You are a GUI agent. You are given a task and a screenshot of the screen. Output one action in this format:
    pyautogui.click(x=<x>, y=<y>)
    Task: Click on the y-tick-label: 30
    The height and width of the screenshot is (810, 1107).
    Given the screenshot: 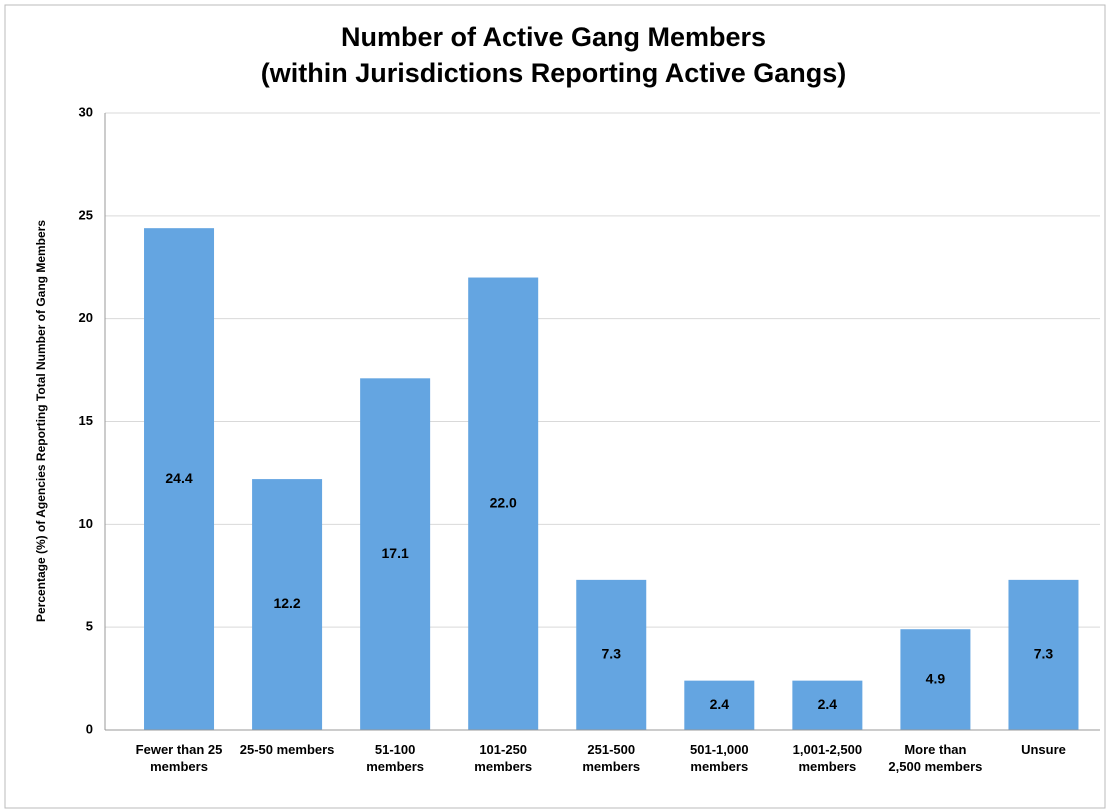 What is the action you would take?
    pyautogui.click(x=86, y=111)
    